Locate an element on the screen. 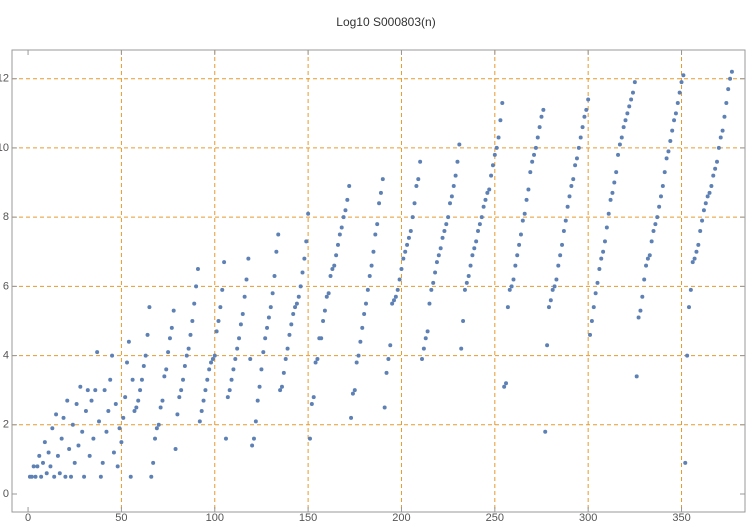  x-tick-label: 350 is located at coordinates (681, 516).